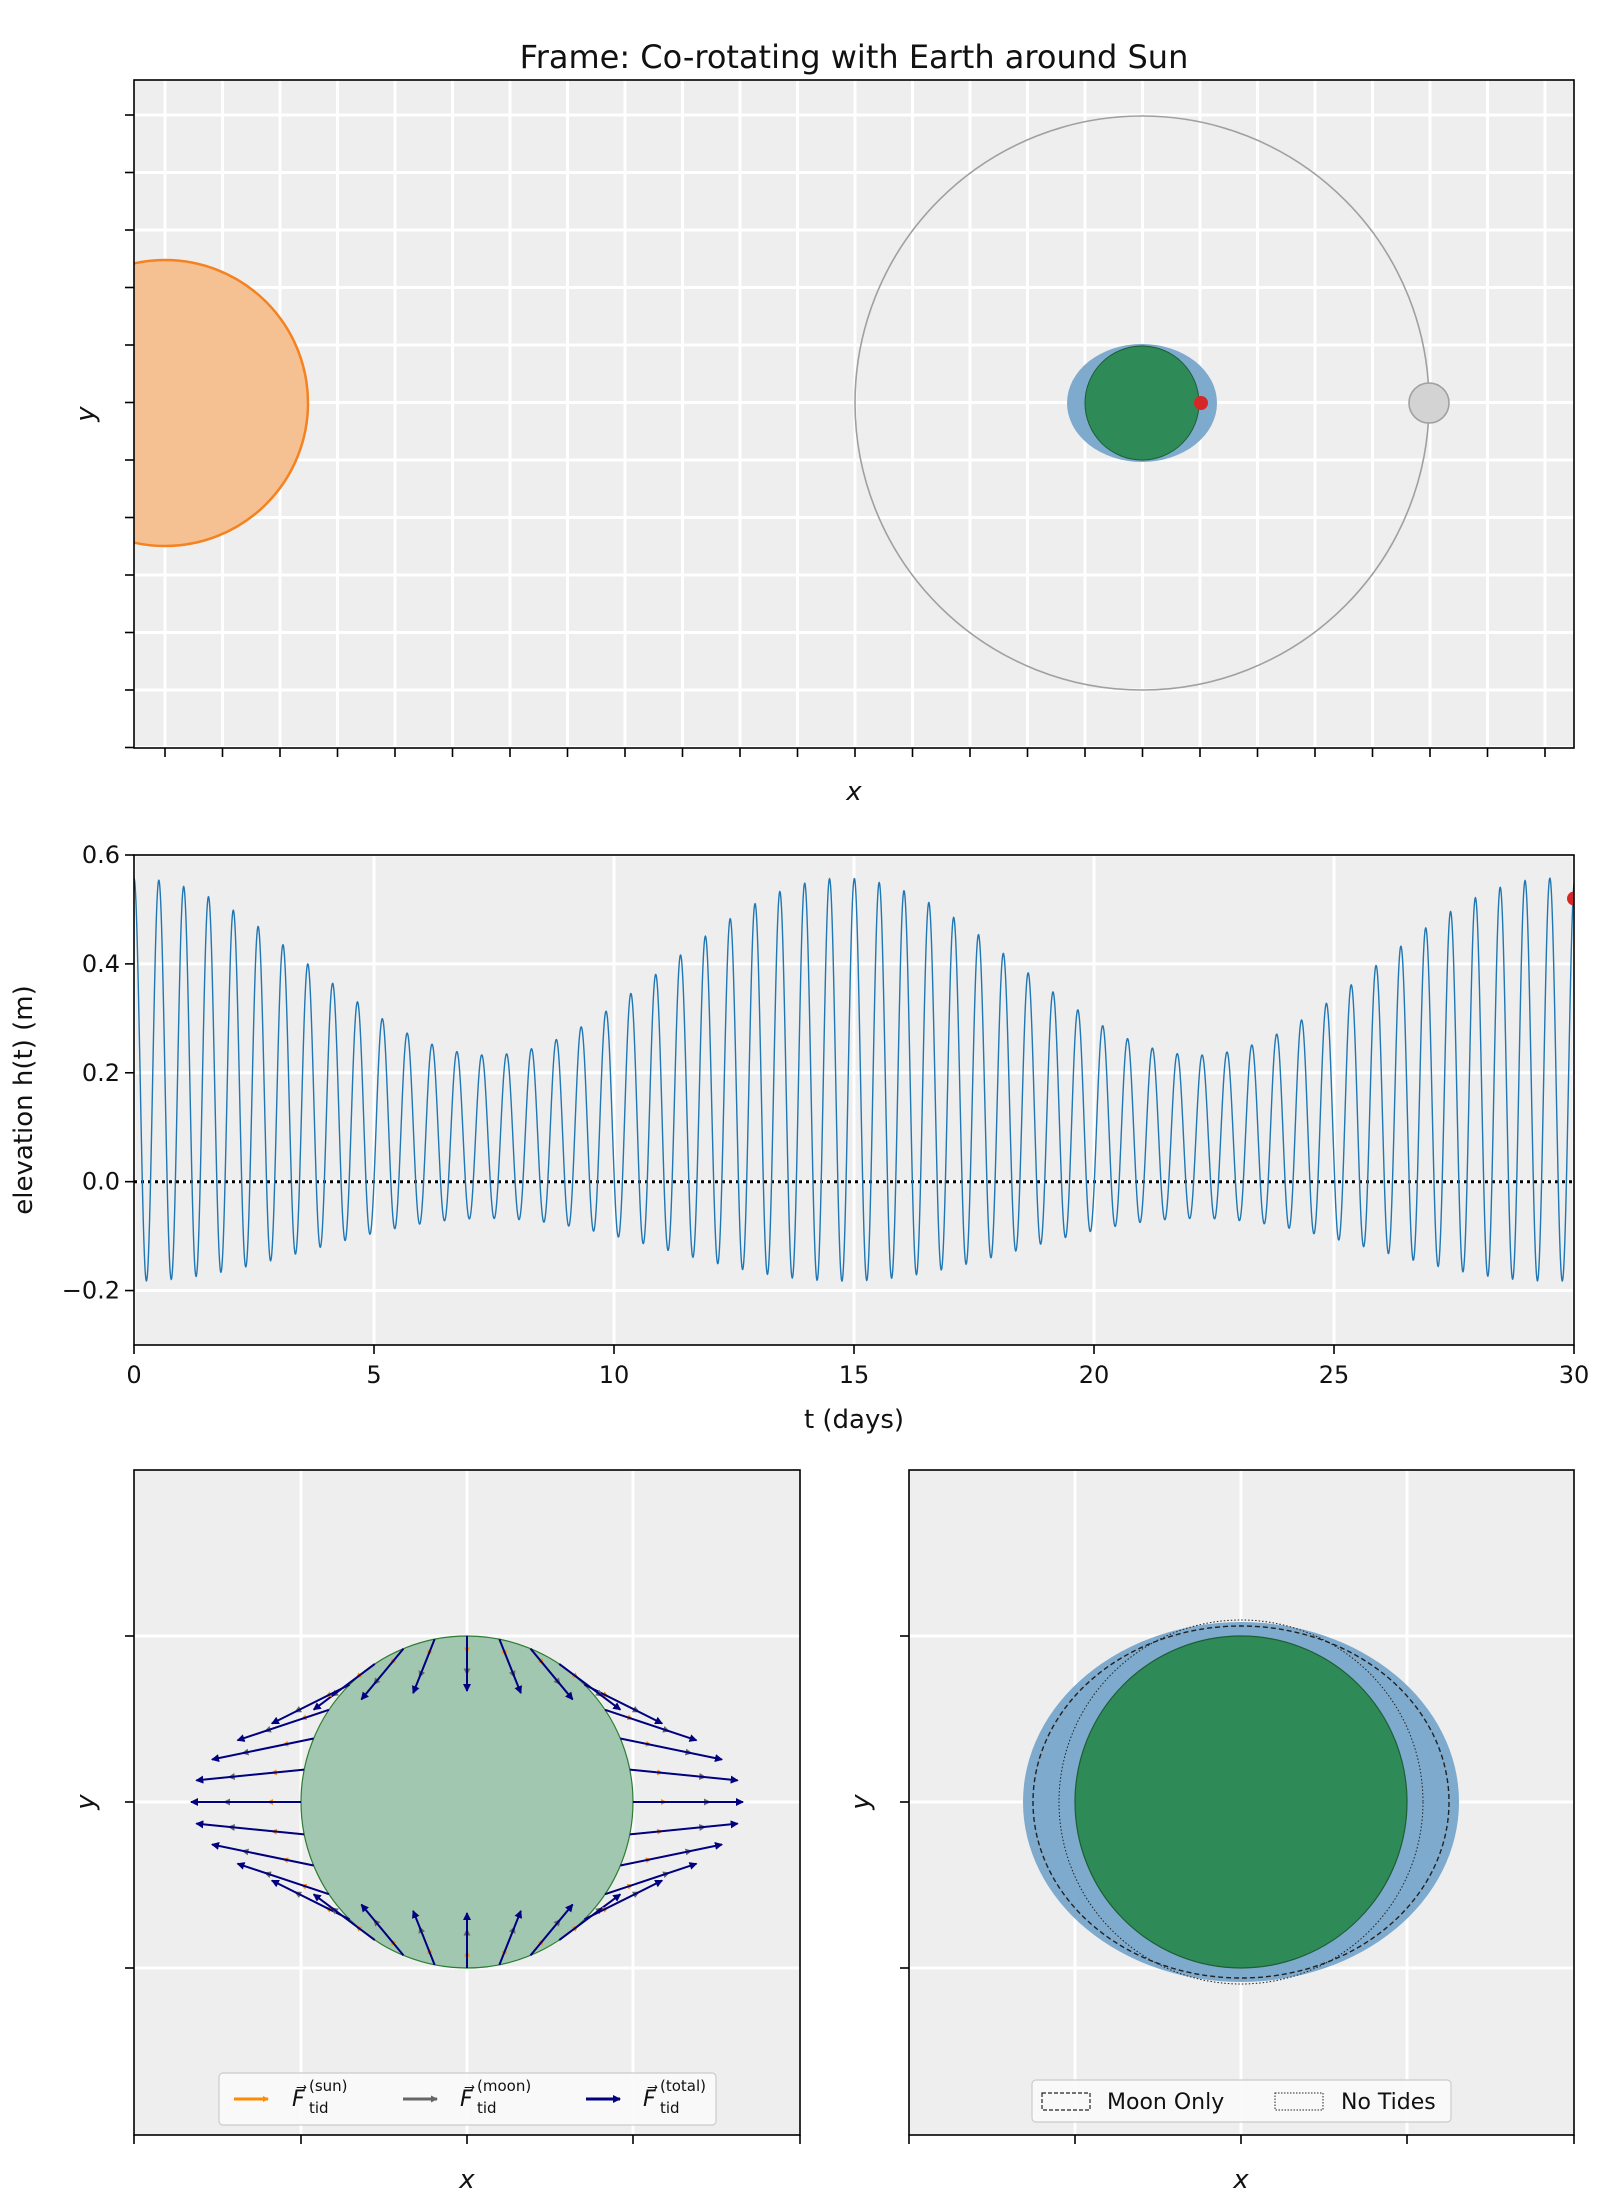 Image resolution: width=1600 pixels, height=2200 pixels. I want to click on moon-only-outline, so click(1241, 1802).